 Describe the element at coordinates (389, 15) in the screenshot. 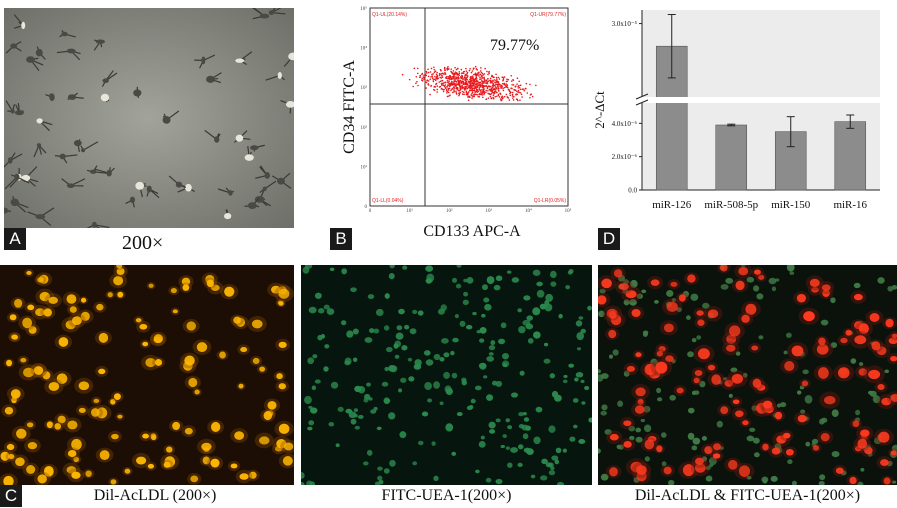

I see `gate-ul-label: Q1-UL(20.14%)` at that location.